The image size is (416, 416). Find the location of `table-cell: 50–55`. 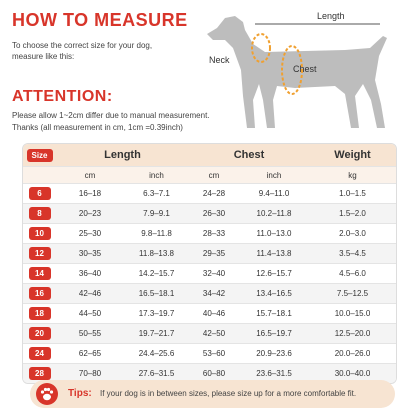

table-cell: 50–55 is located at coordinates (90, 333).